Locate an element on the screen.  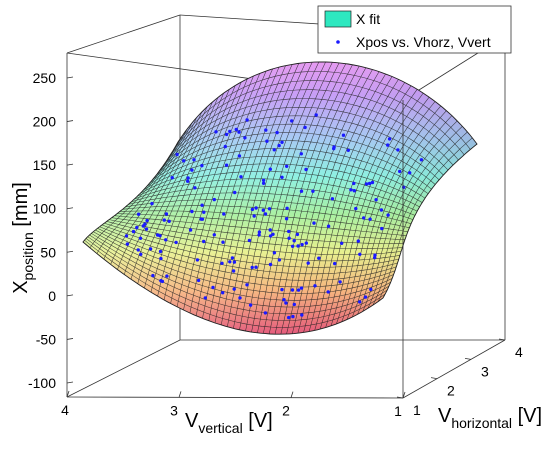
vvertical-tick-label: 2 is located at coordinates (286, 411).